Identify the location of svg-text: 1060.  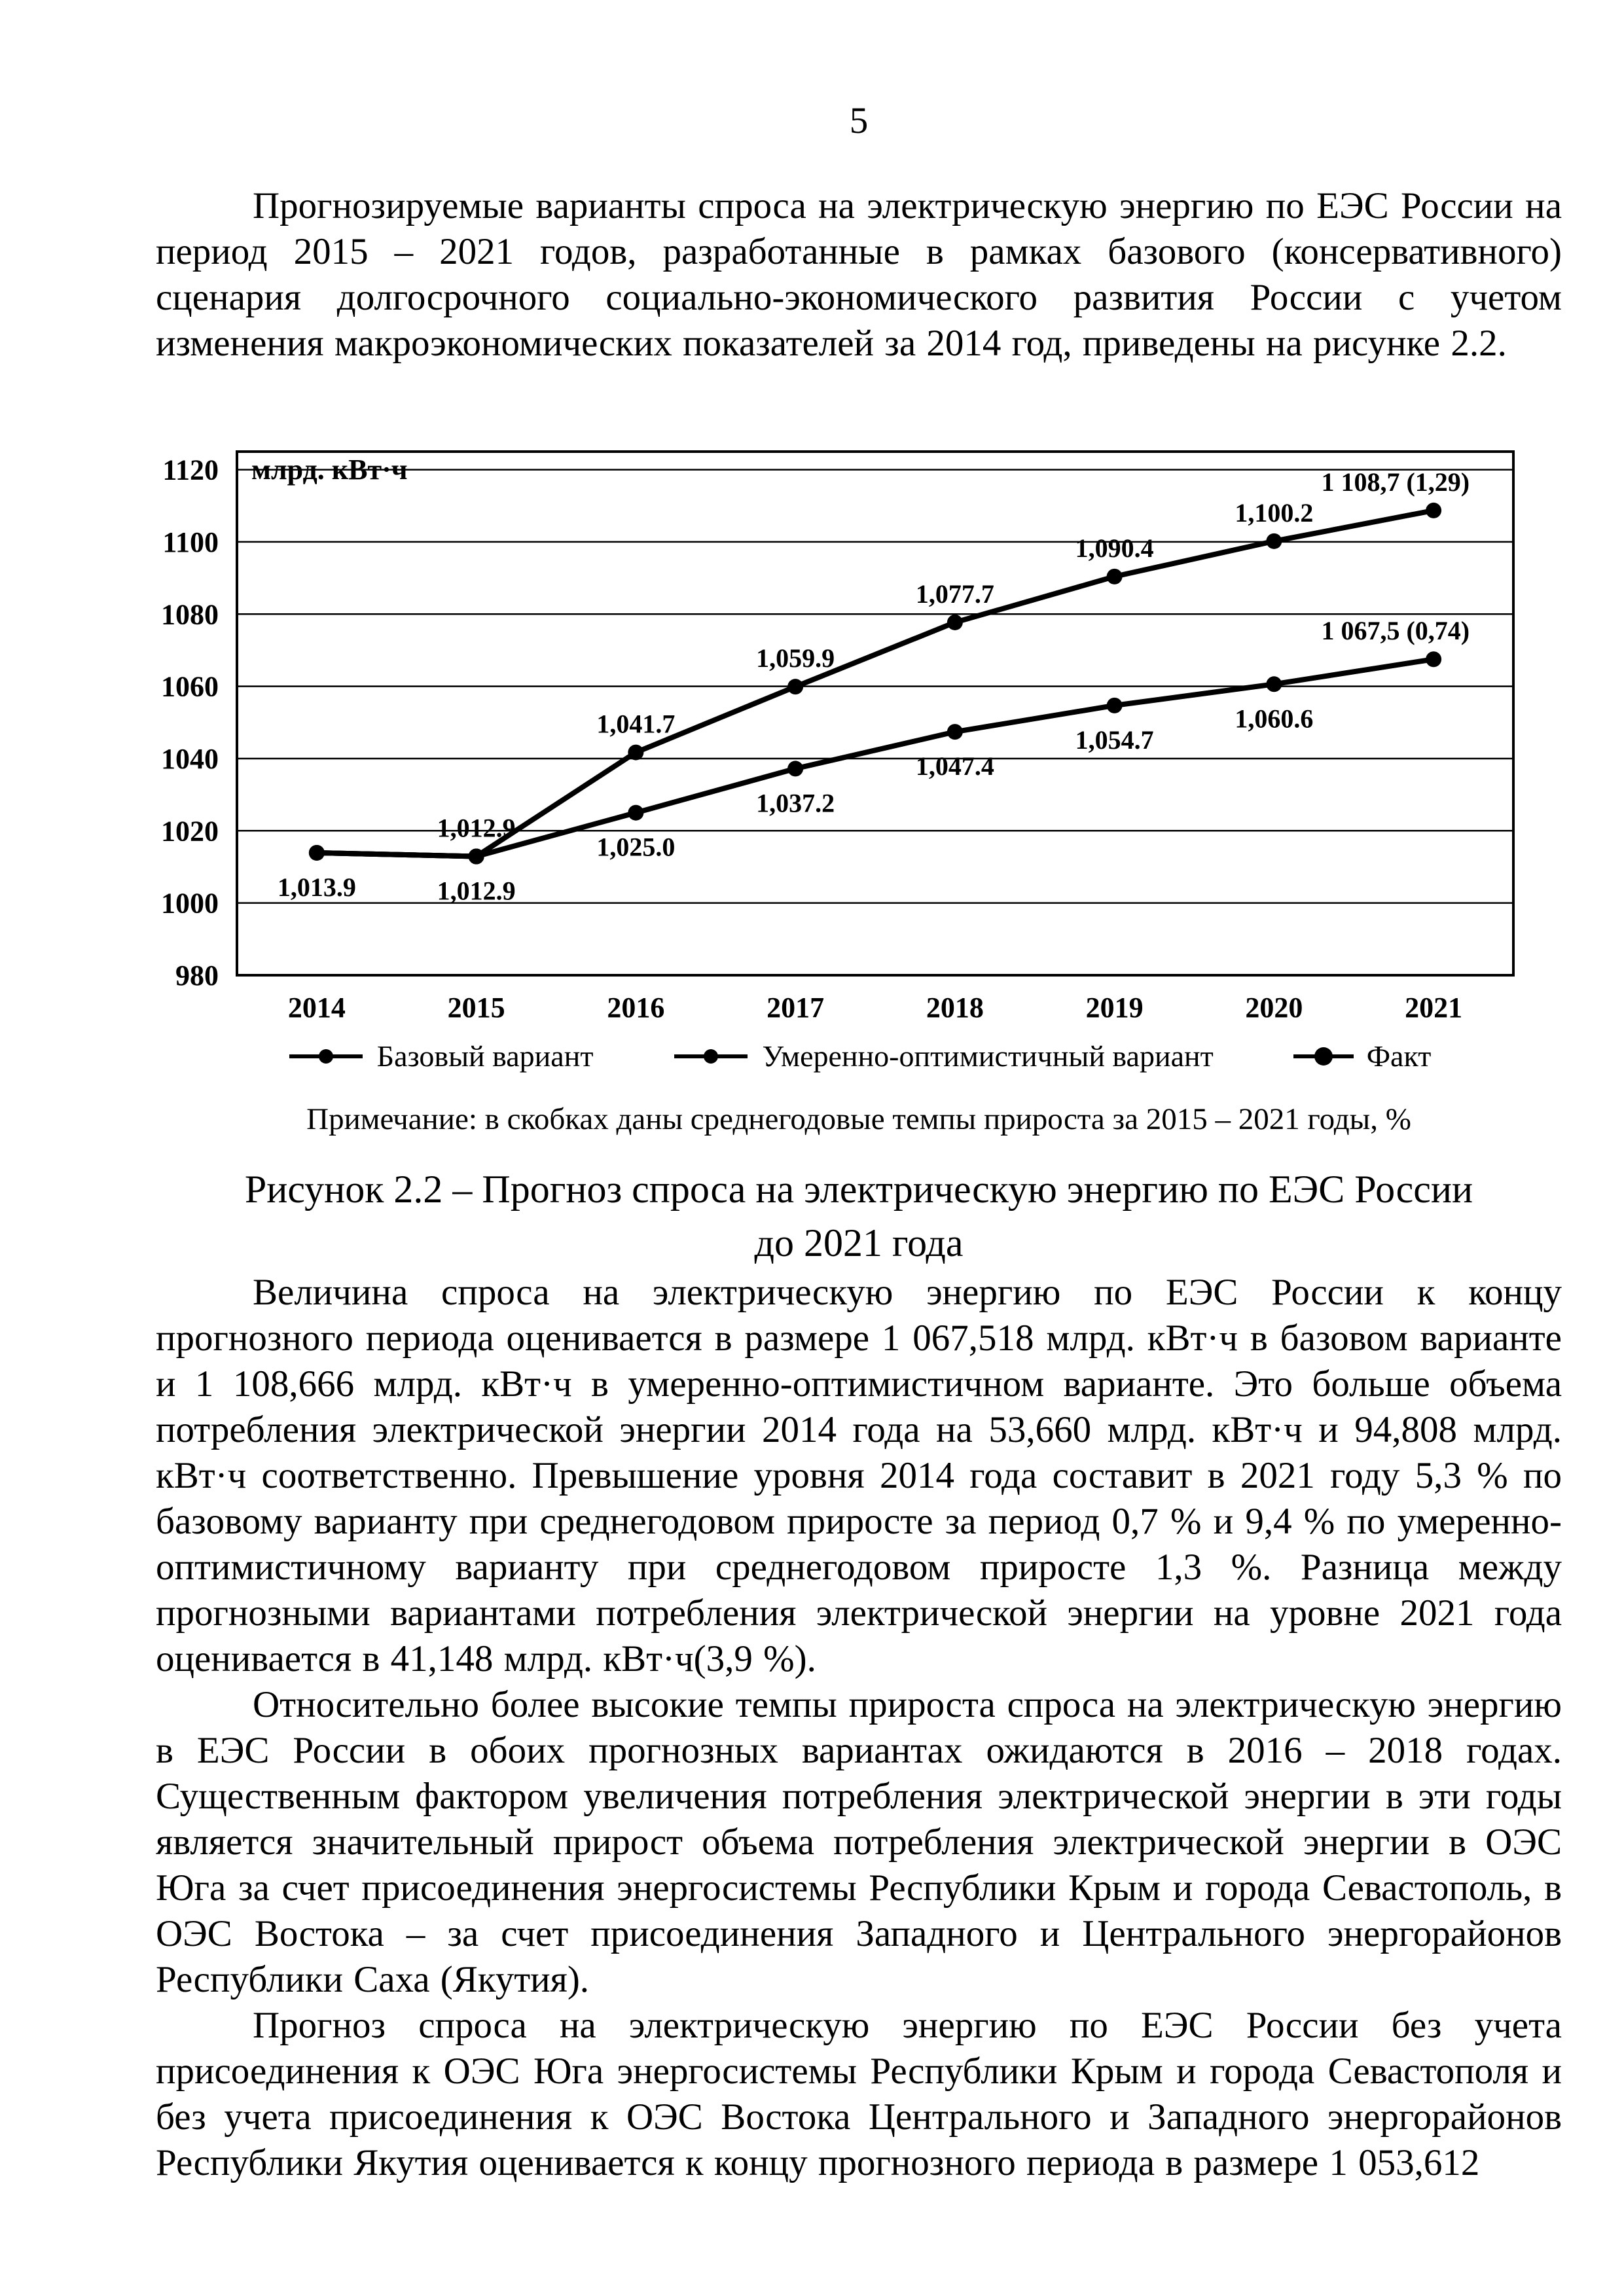
(190, 687).